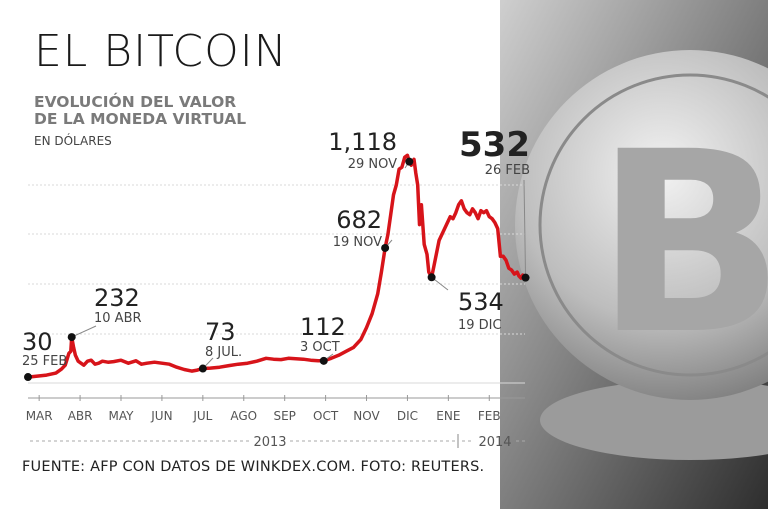 The width and height of the screenshot is (768, 509). I want to click on x-tick-label: ENE, so click(448, 416).